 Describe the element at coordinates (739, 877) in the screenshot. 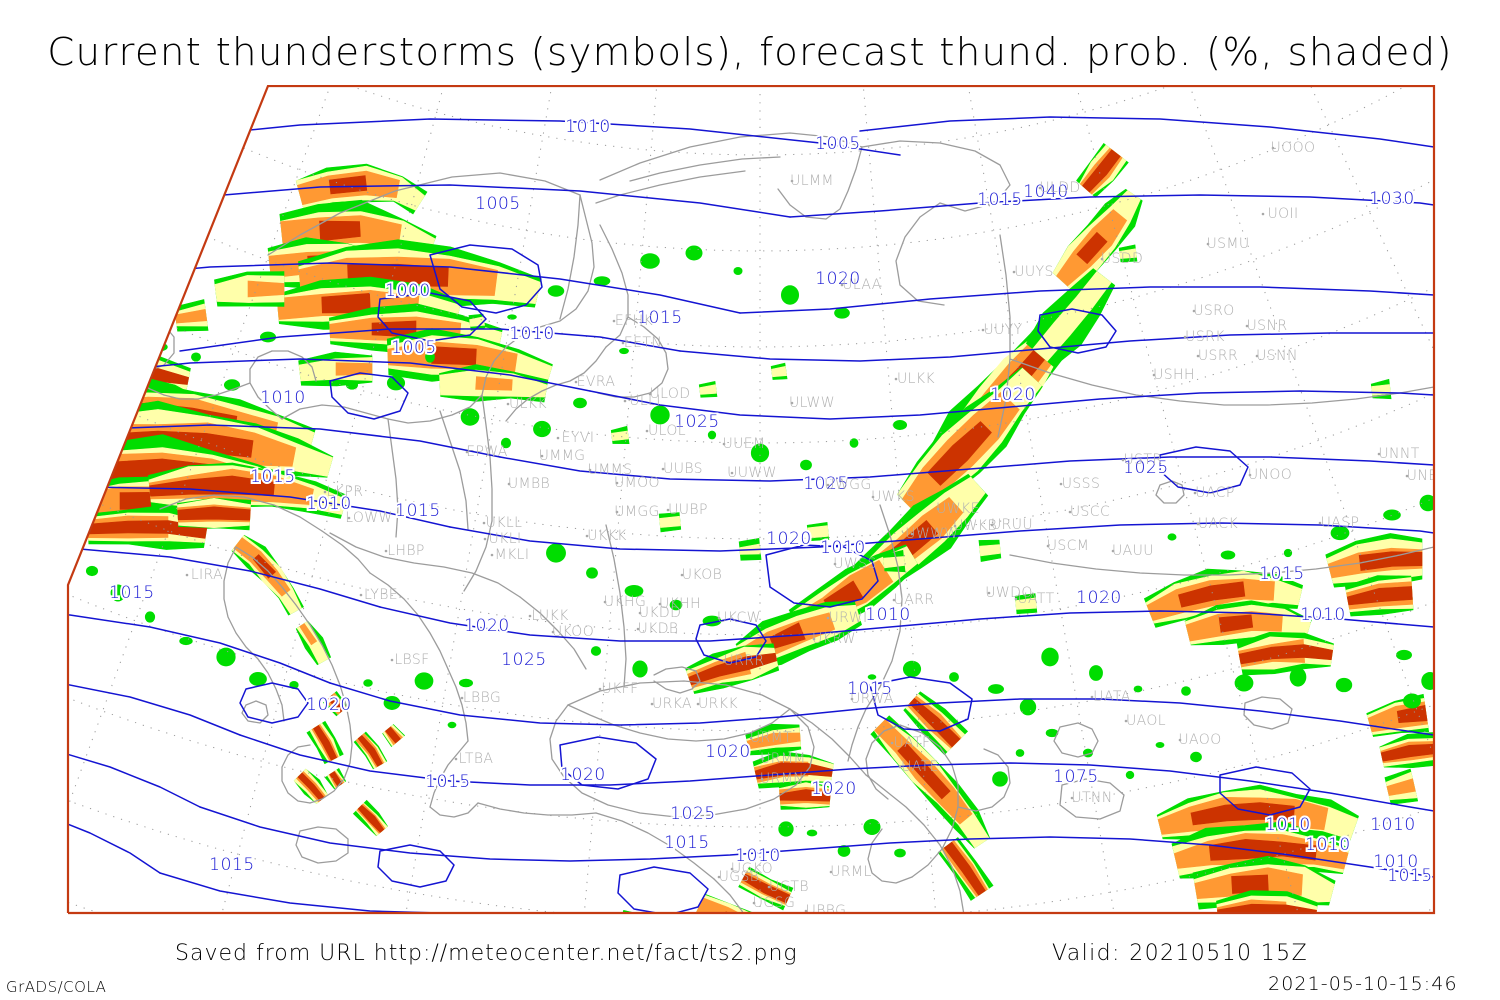

I see `svg-text: UGSB` at that location.